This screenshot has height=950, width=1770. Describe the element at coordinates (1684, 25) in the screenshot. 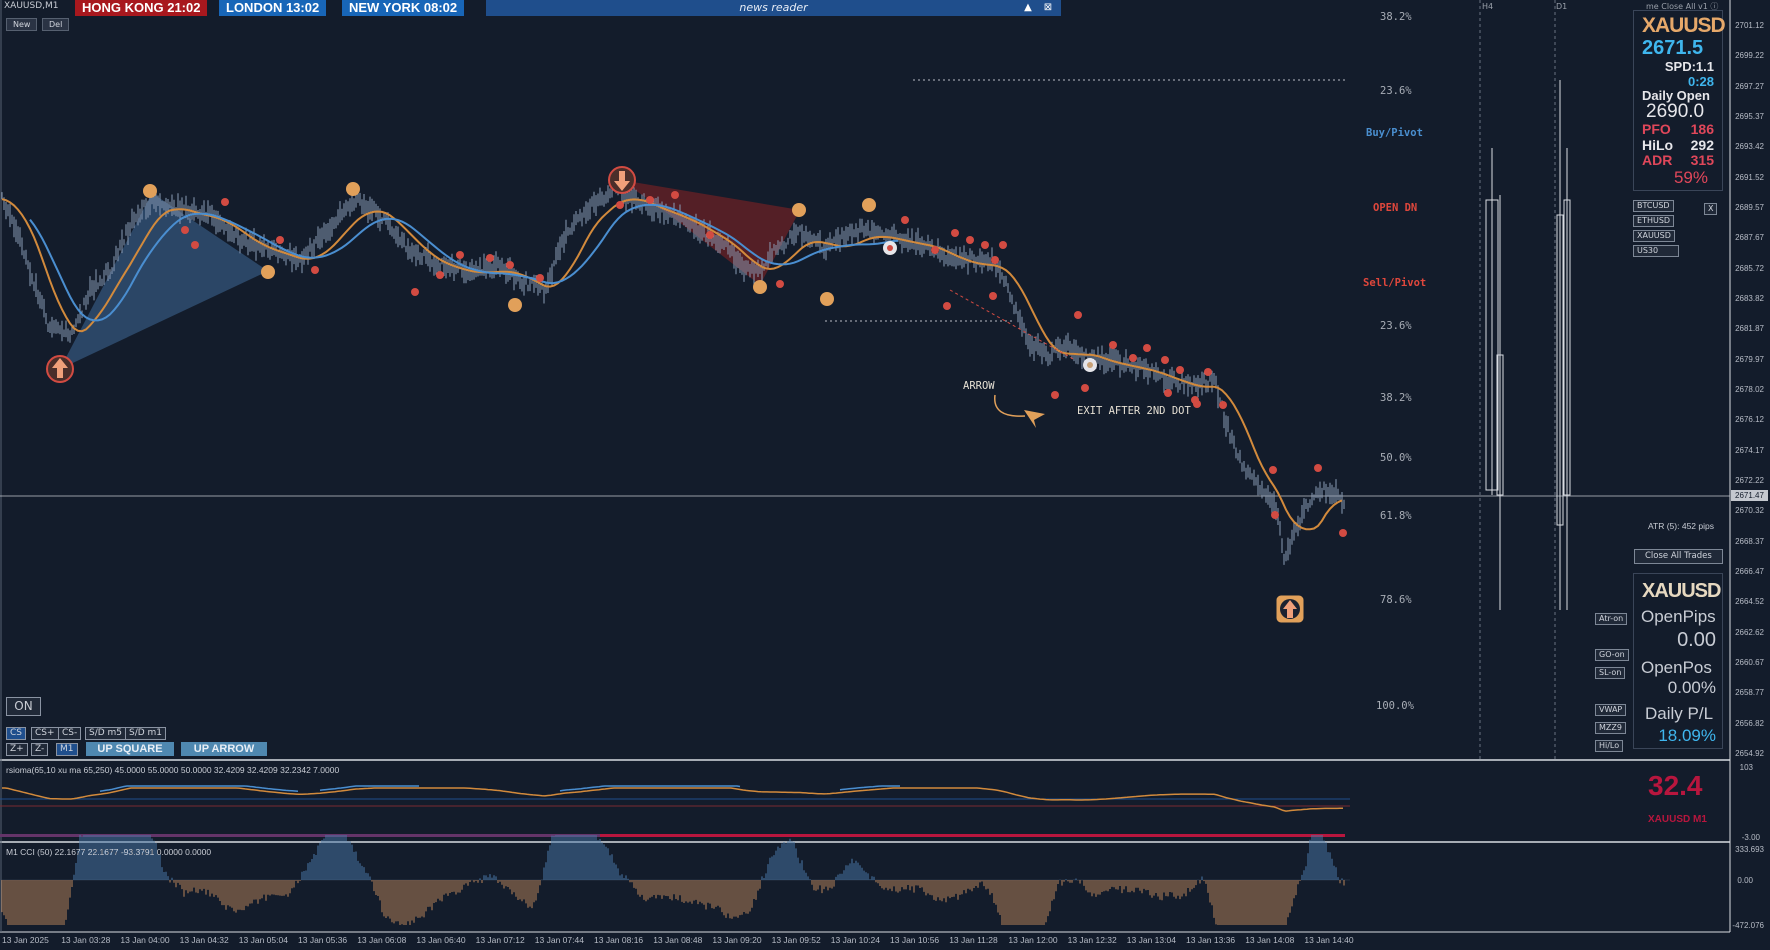

I see `info-symbol: XAUUSD` at that location.